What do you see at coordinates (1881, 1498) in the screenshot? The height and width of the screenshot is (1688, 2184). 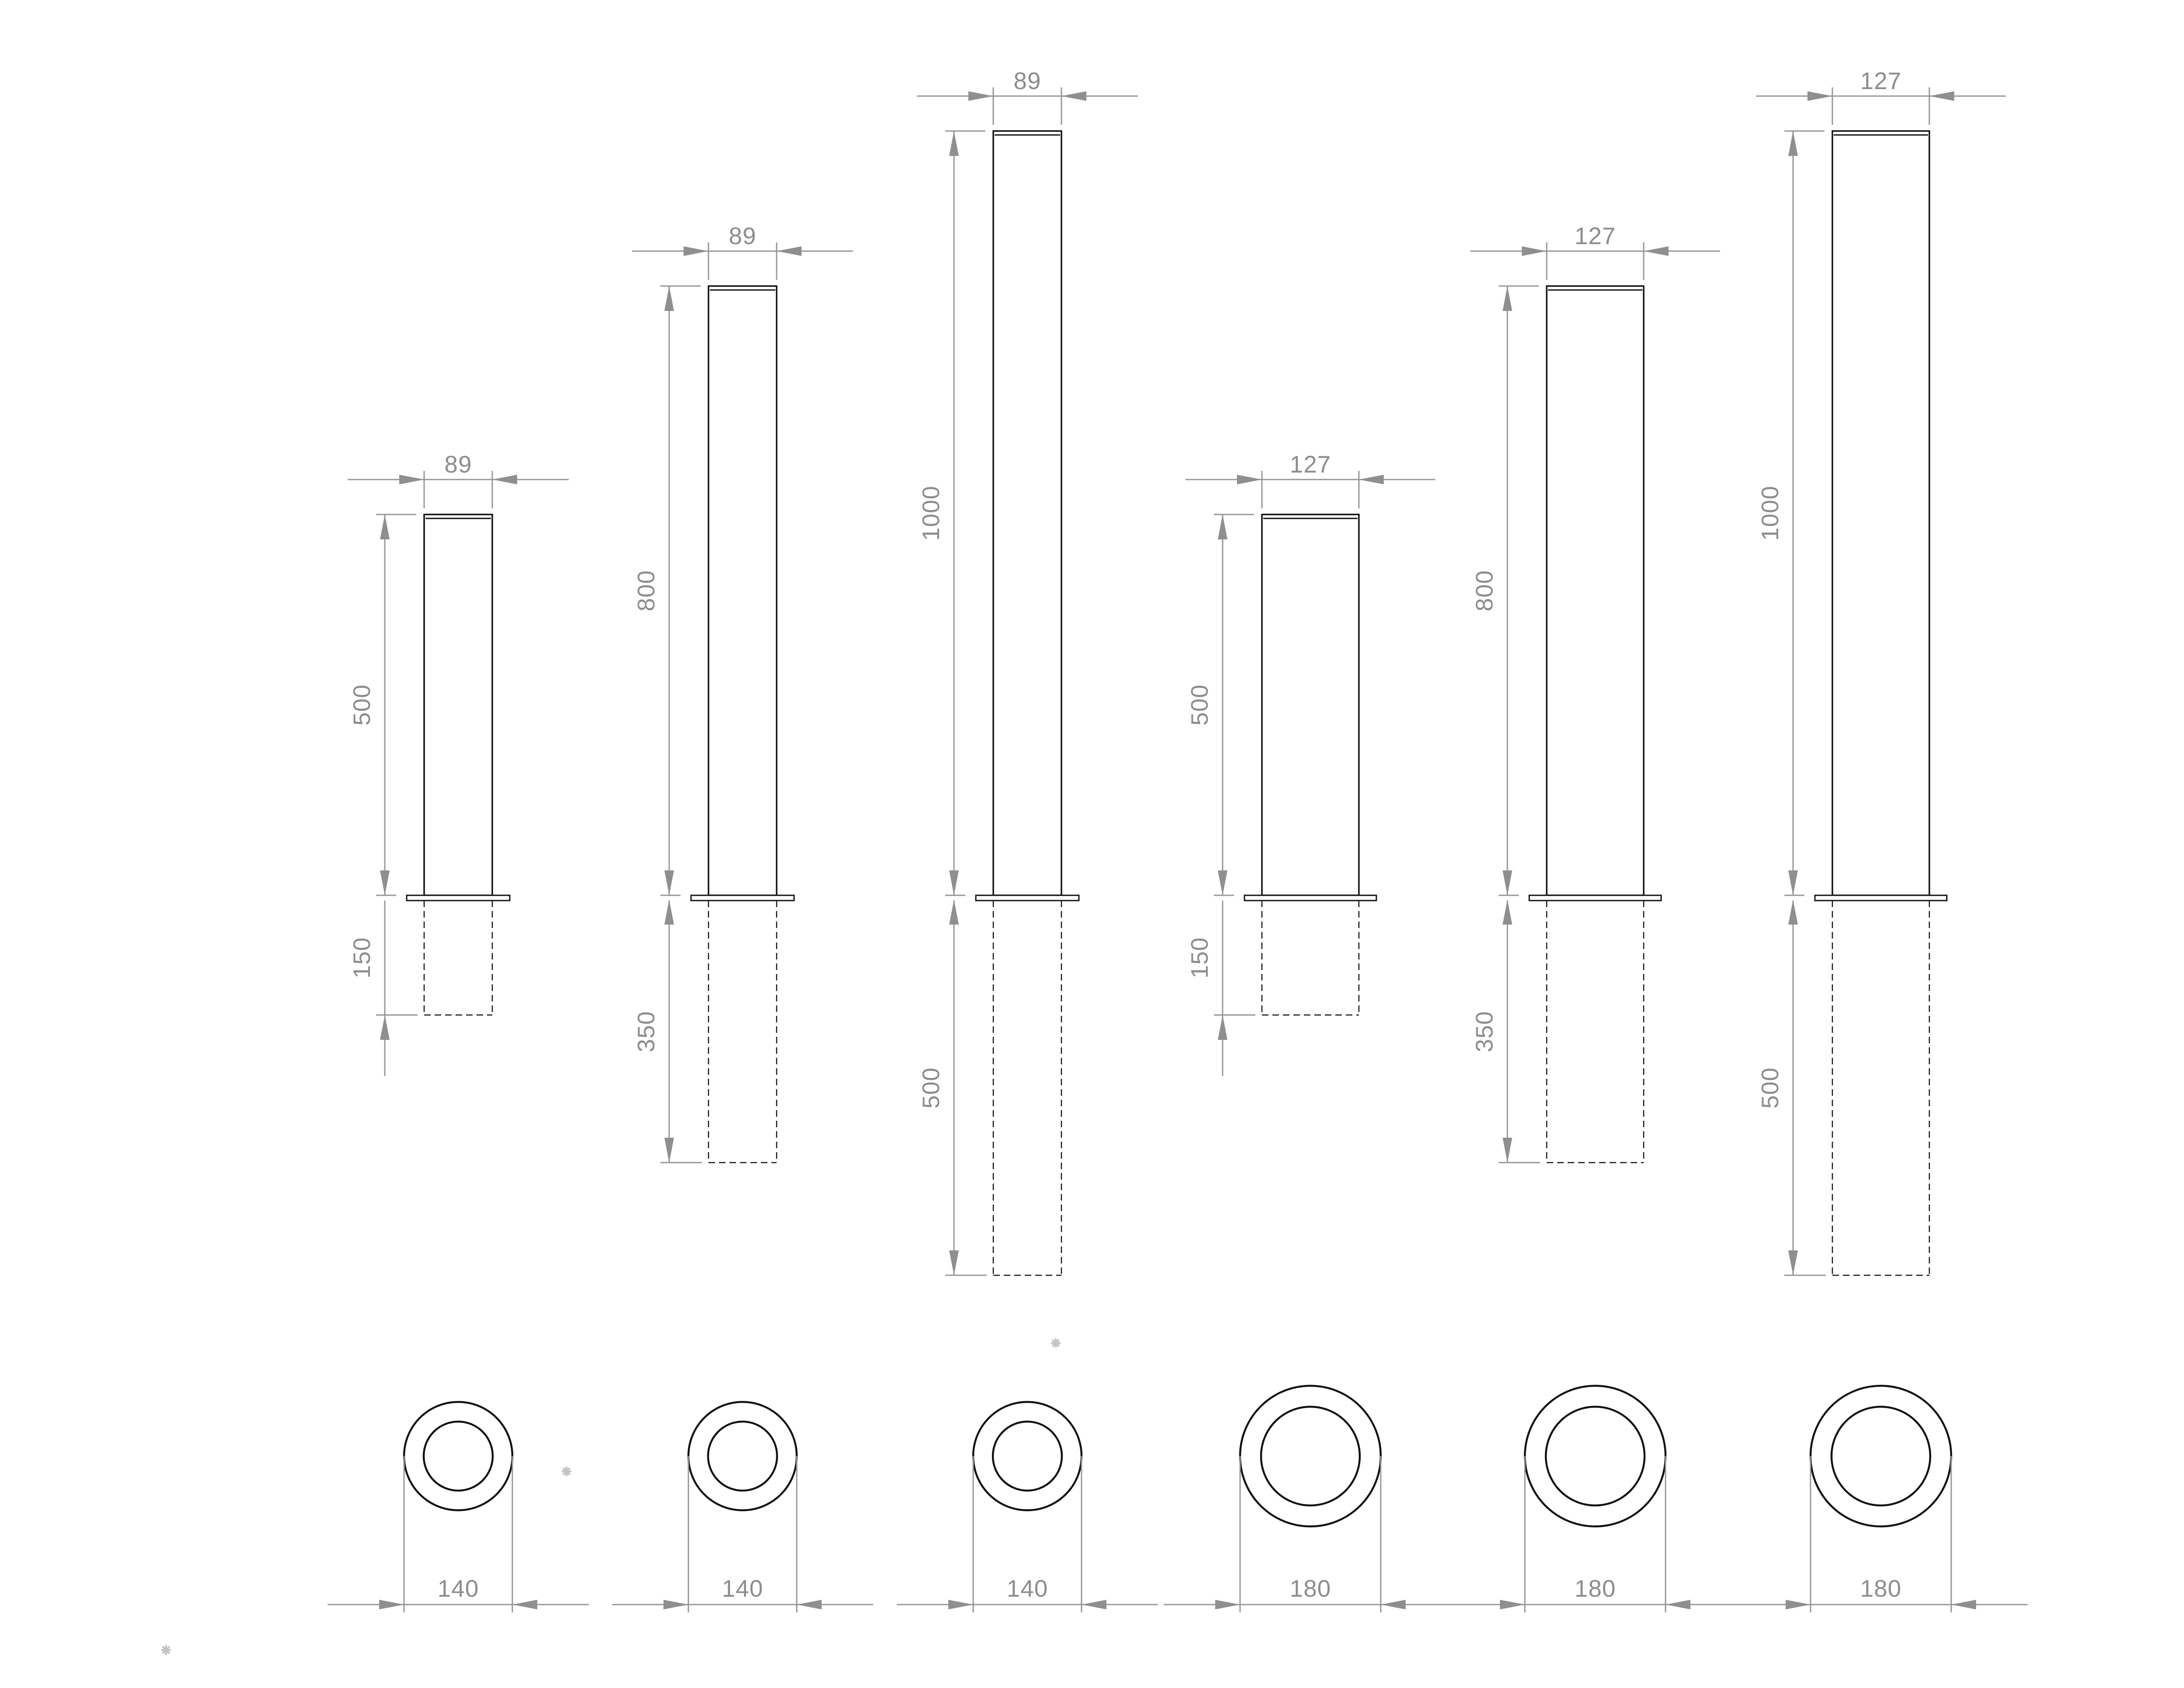 I see `bollard-plan-section-6: 180` at bounding box center [1881, 1498].